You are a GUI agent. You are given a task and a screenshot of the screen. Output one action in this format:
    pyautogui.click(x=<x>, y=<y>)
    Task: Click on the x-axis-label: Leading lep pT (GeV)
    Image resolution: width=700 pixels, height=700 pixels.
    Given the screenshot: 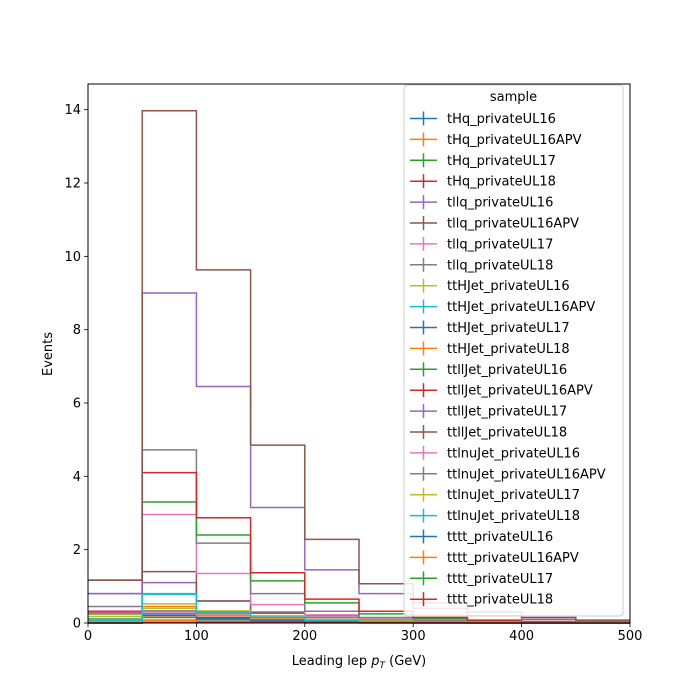 What is the action you would take?
    pyautogui.click(x=359, y=662)
    